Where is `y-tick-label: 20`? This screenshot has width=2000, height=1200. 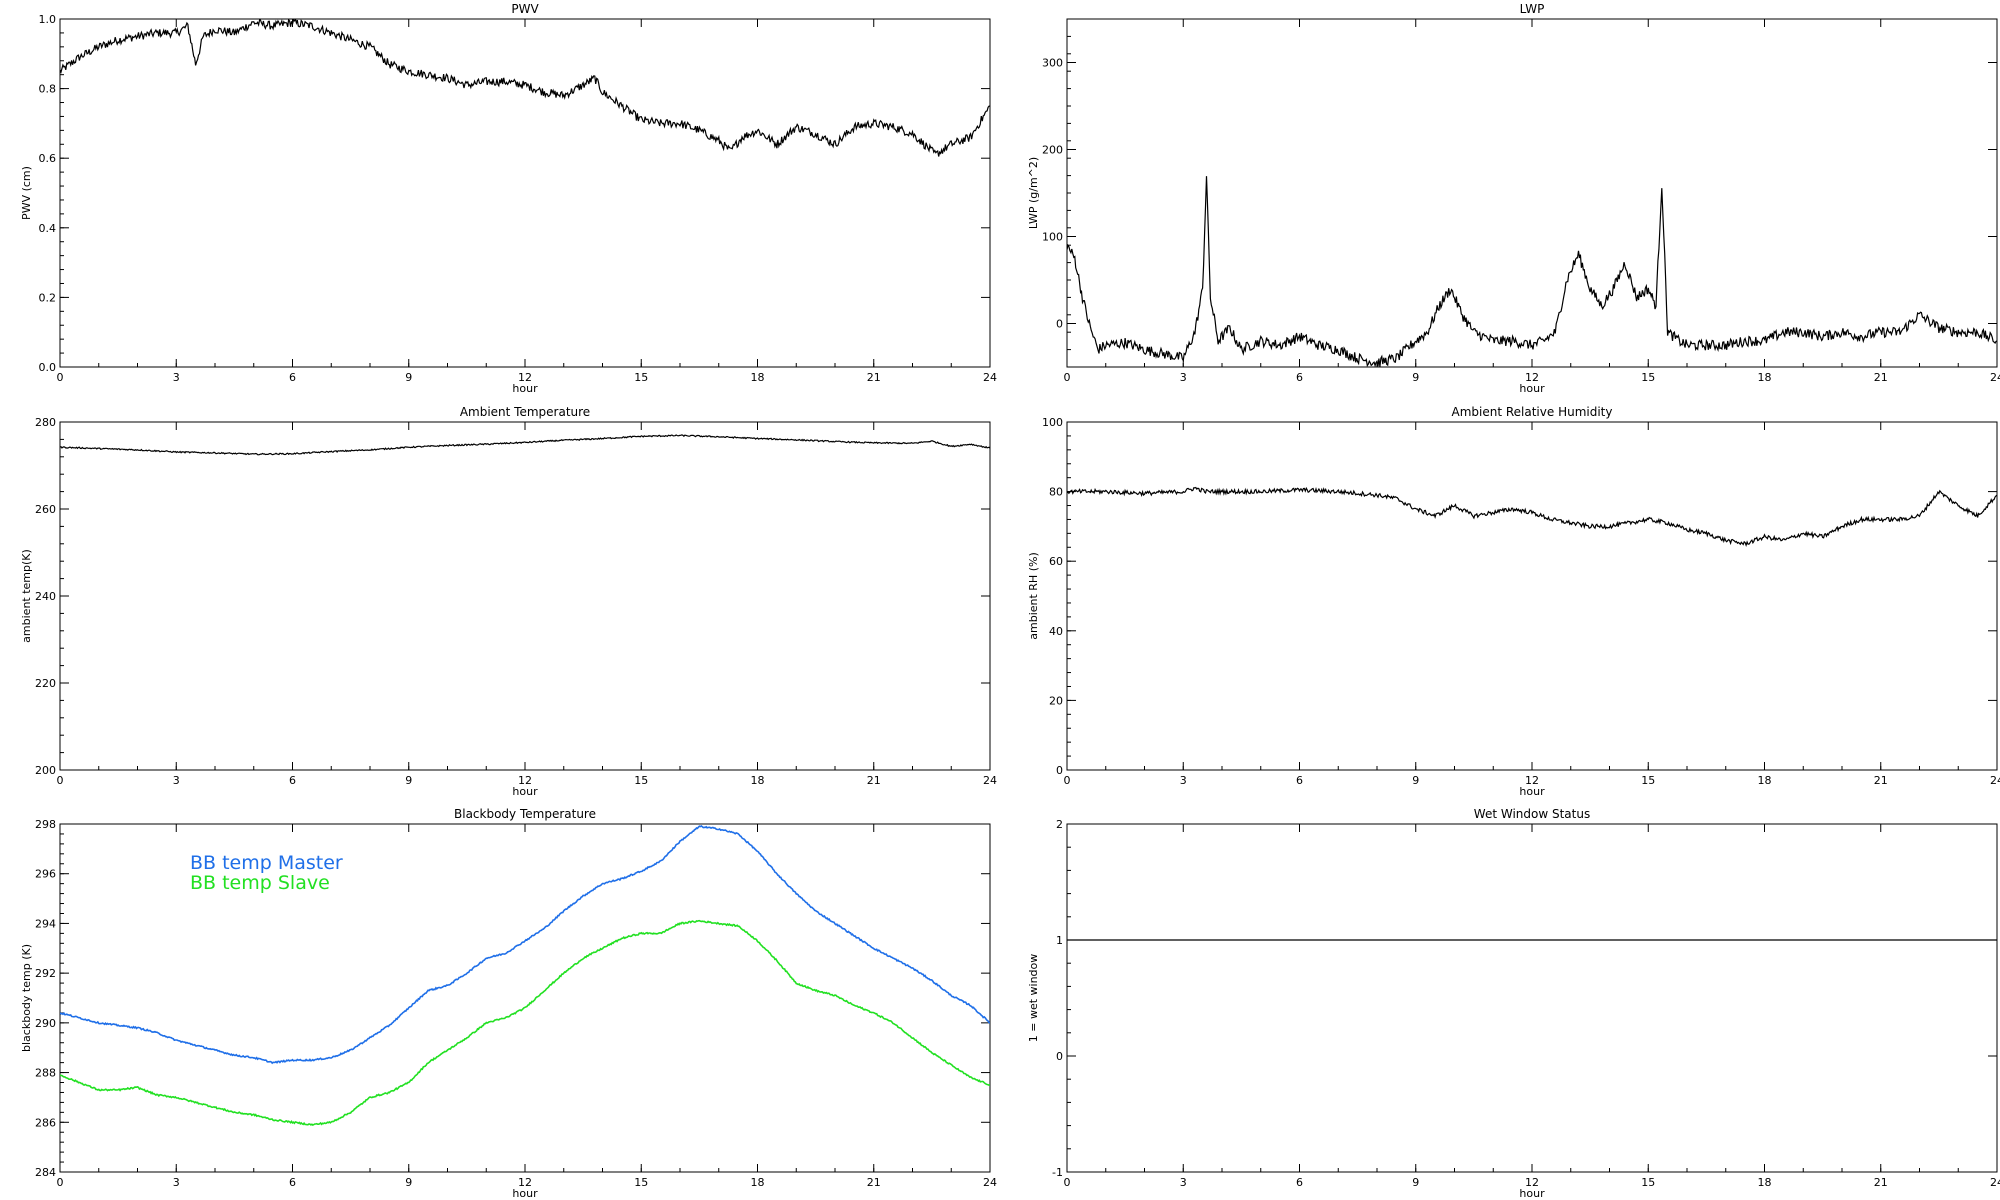 y-tick-label: 20 is located at coordinates (1056, 700).